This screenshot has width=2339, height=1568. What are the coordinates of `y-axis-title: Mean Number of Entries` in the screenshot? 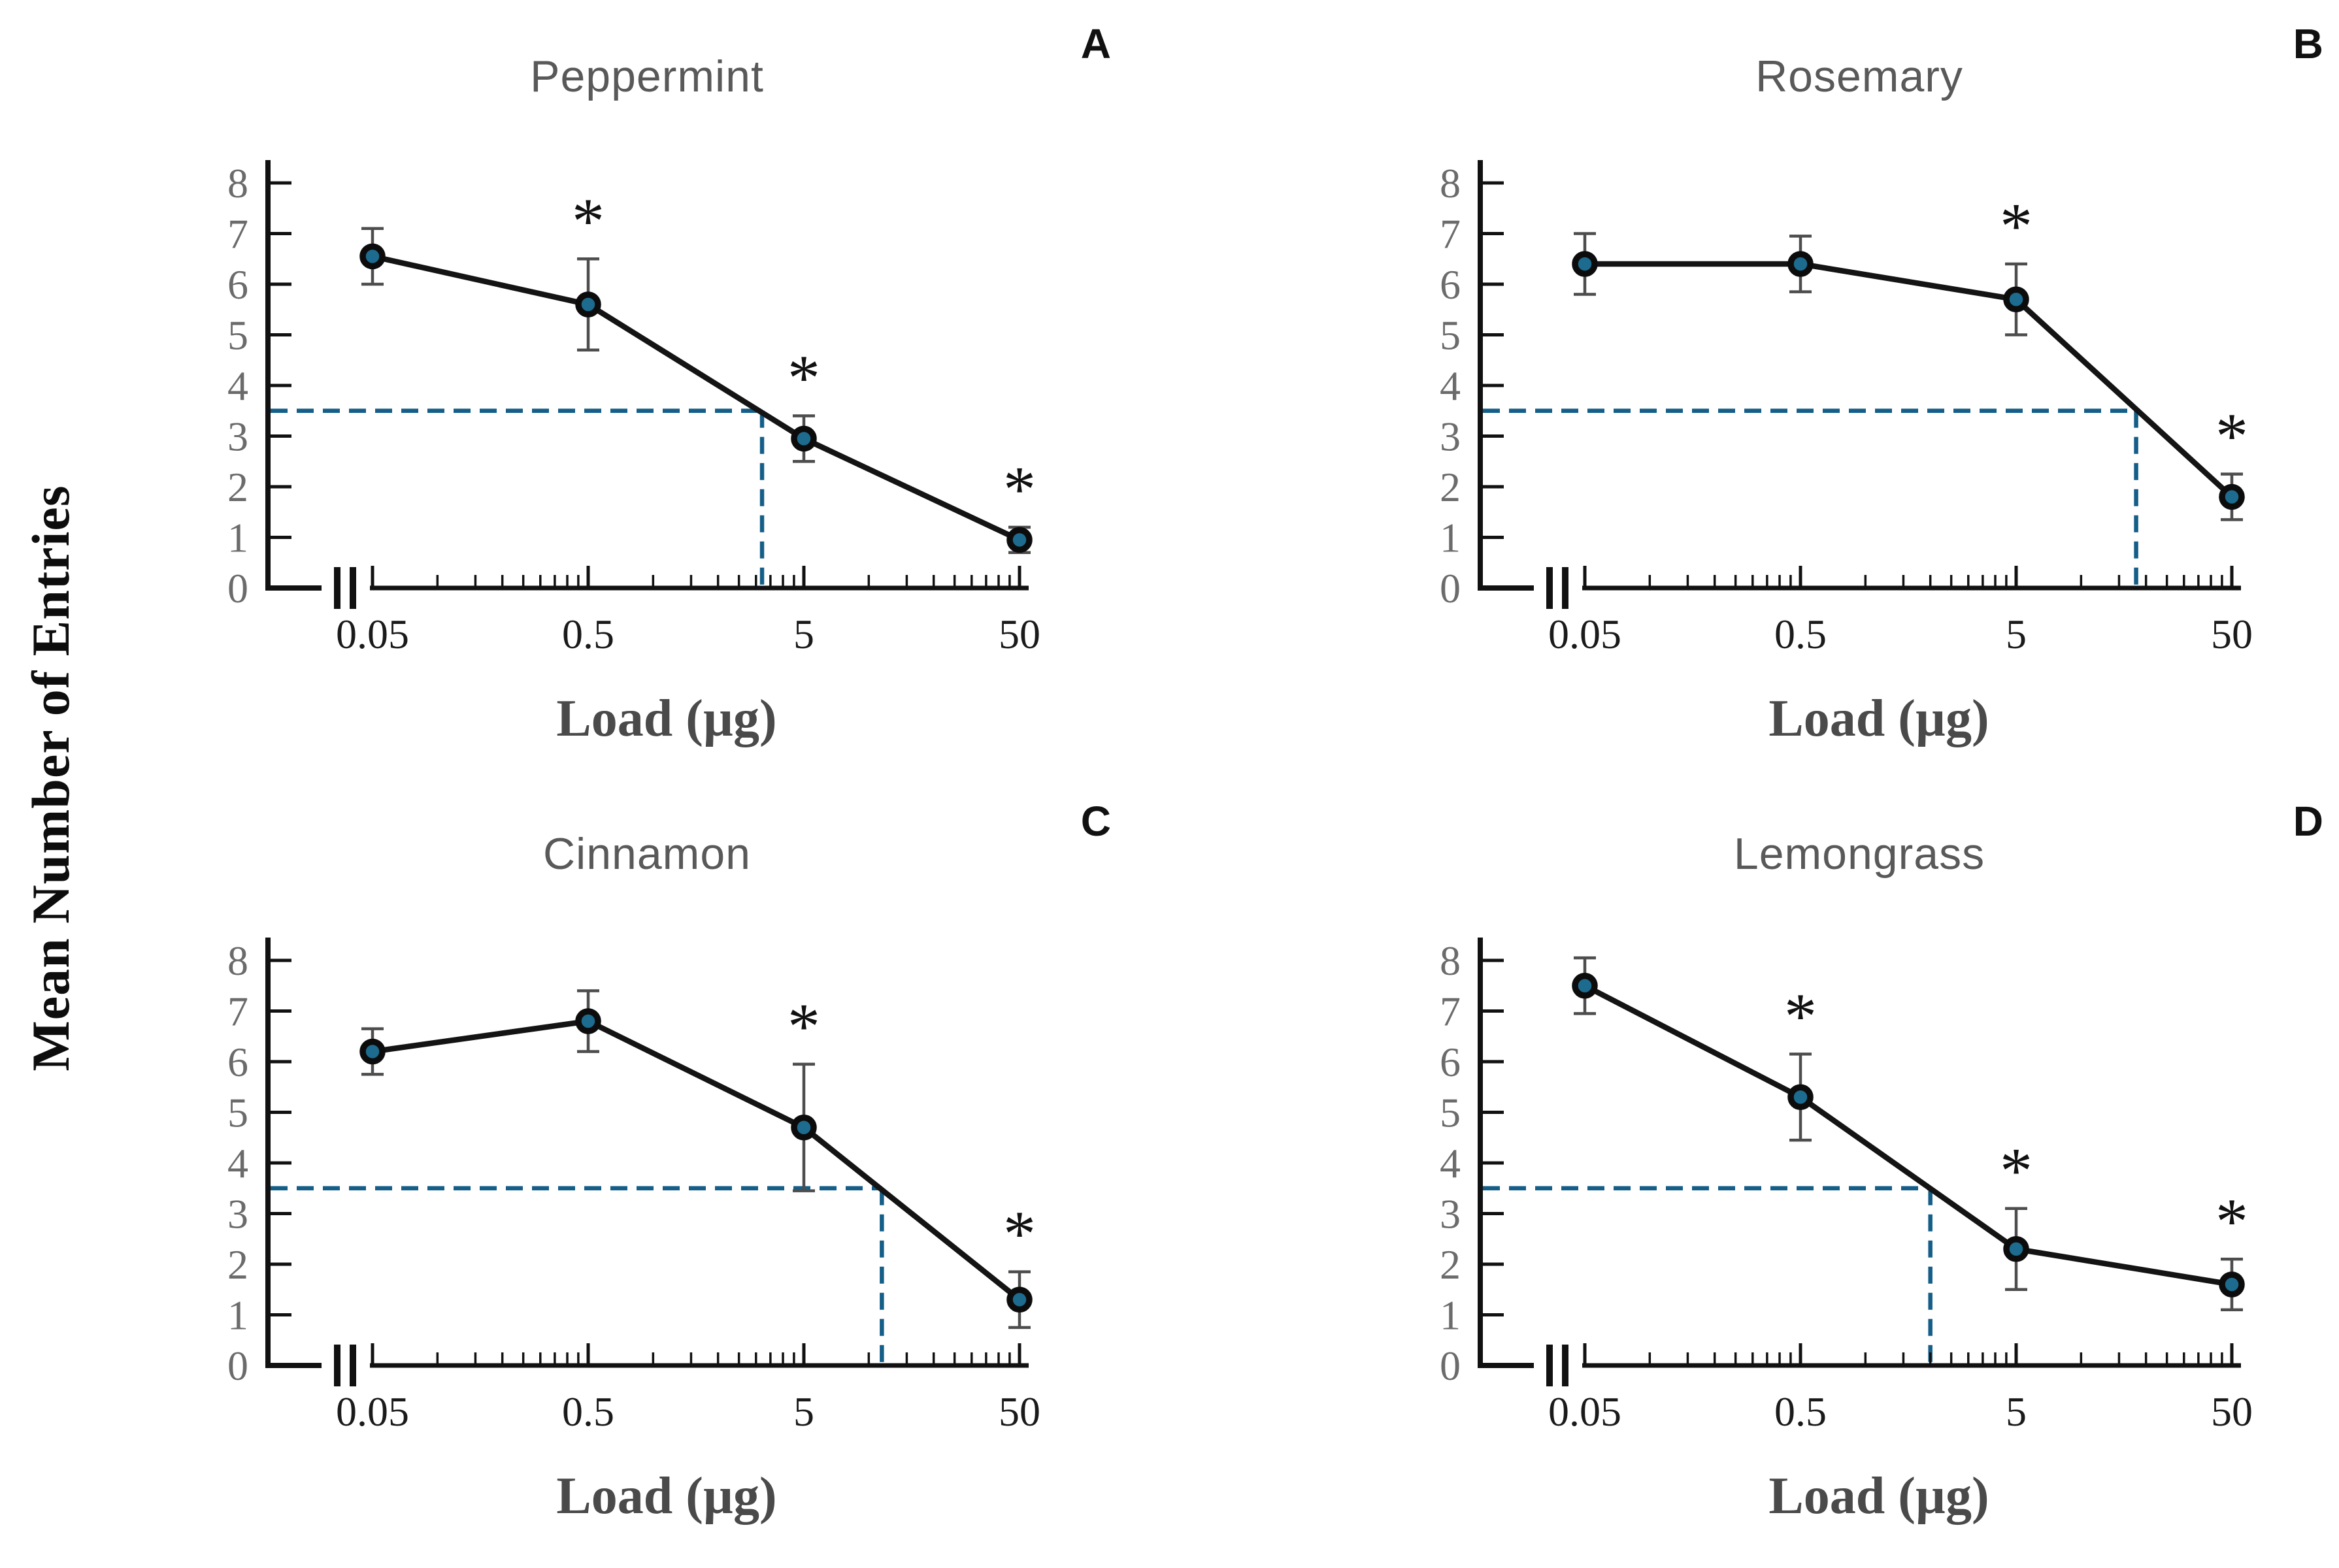 It's located at (50, 778).